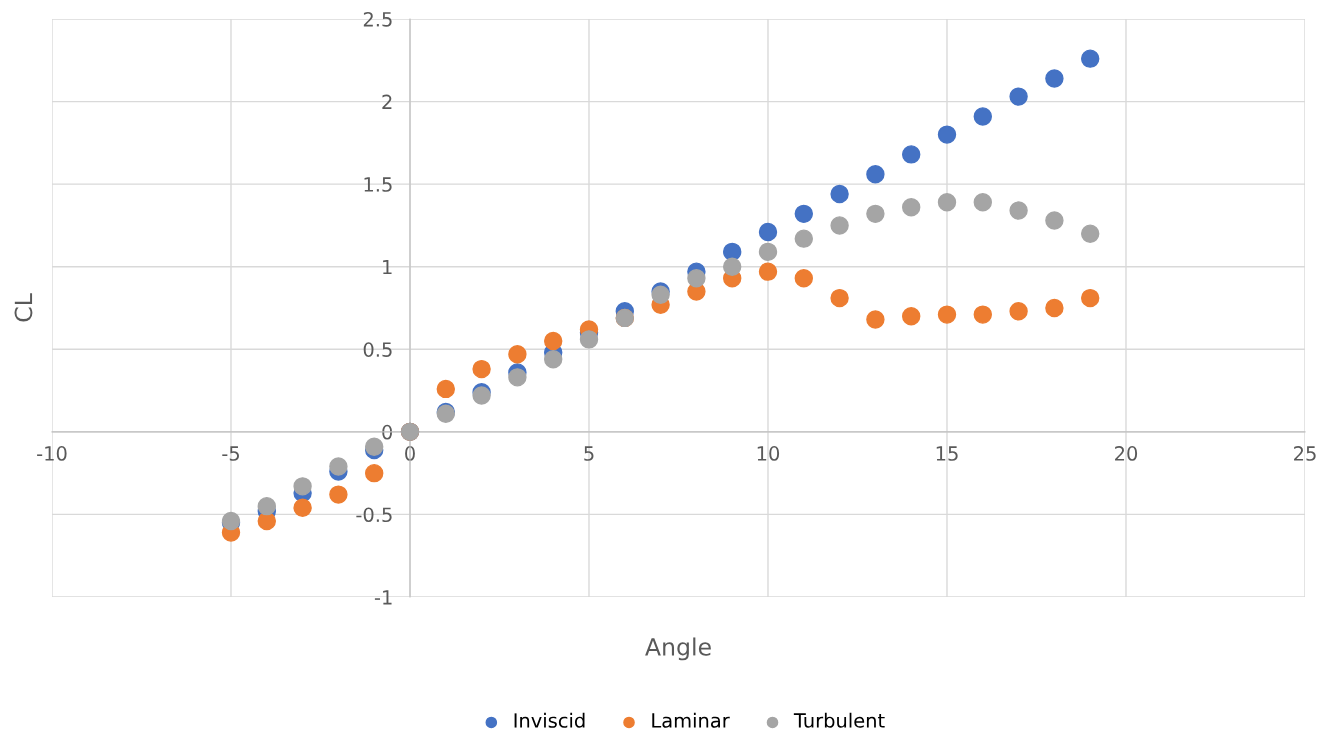 This screenshot has height=736, width=1329. I want to click on x-tick-label: 10, so click(768, 453).